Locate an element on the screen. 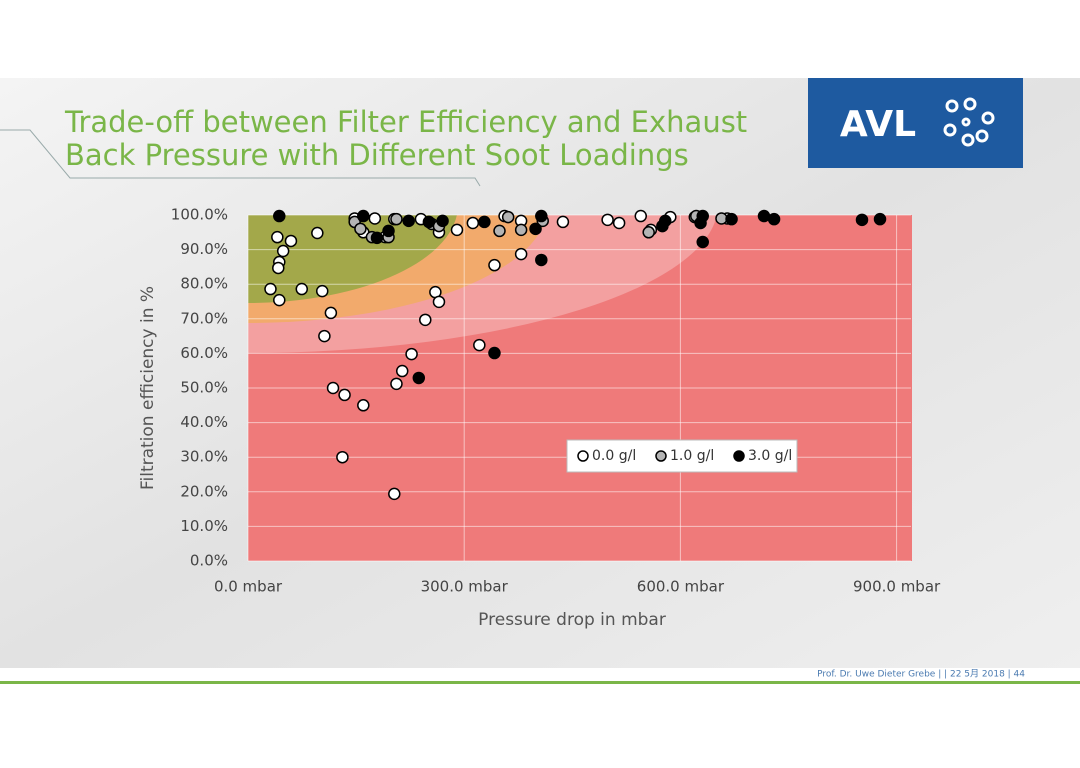 Image resolution: width=1080 pixels, height=768 pixels. legend-label: 3.0 g/l is located at coordinates (770, 456).